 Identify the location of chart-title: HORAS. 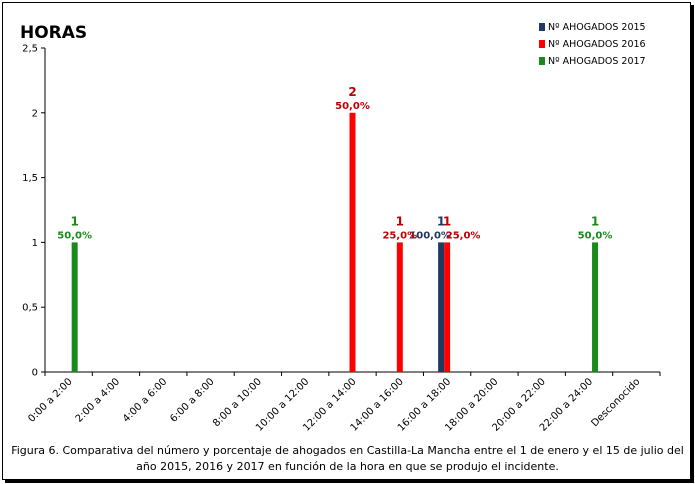
(53, 33).